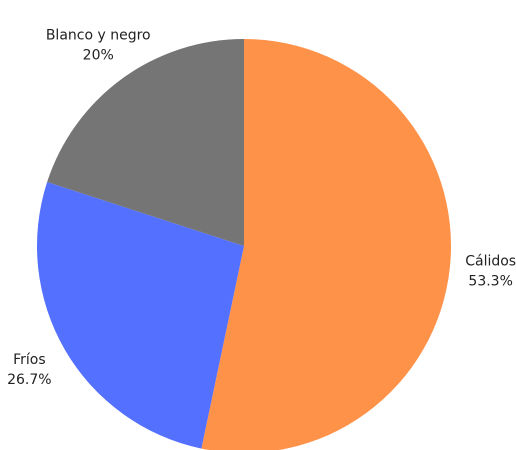 The width and height of the screenshot is (516, 450). Describe the element at coordinates (98, 55) in the screenshot. I see `slice-label-value: 20%` at that location.